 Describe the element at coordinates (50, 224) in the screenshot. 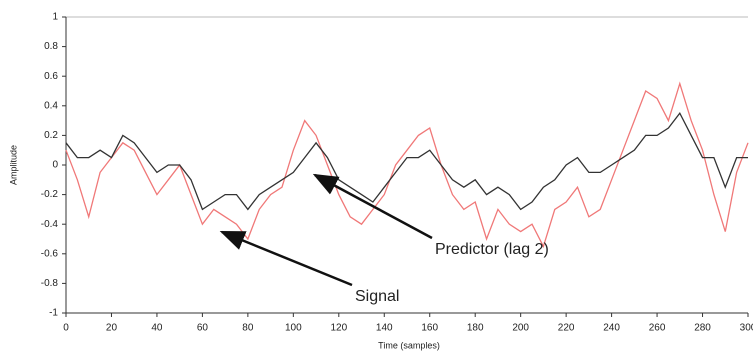

I see `y-tick-label: -0.4` at that location.